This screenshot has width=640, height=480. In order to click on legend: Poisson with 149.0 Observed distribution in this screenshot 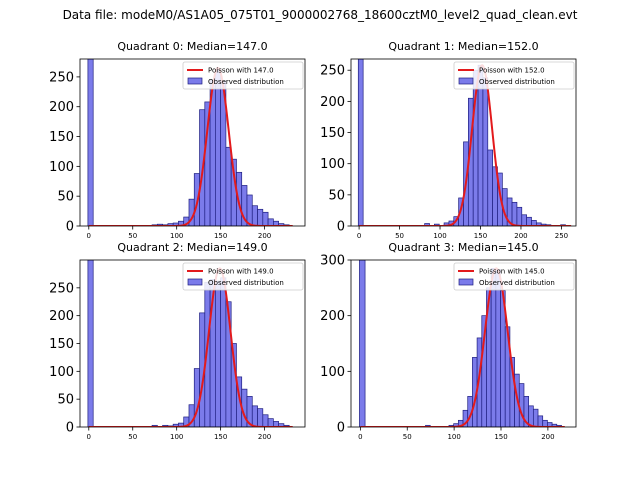, I will do `click(243, 276)`.